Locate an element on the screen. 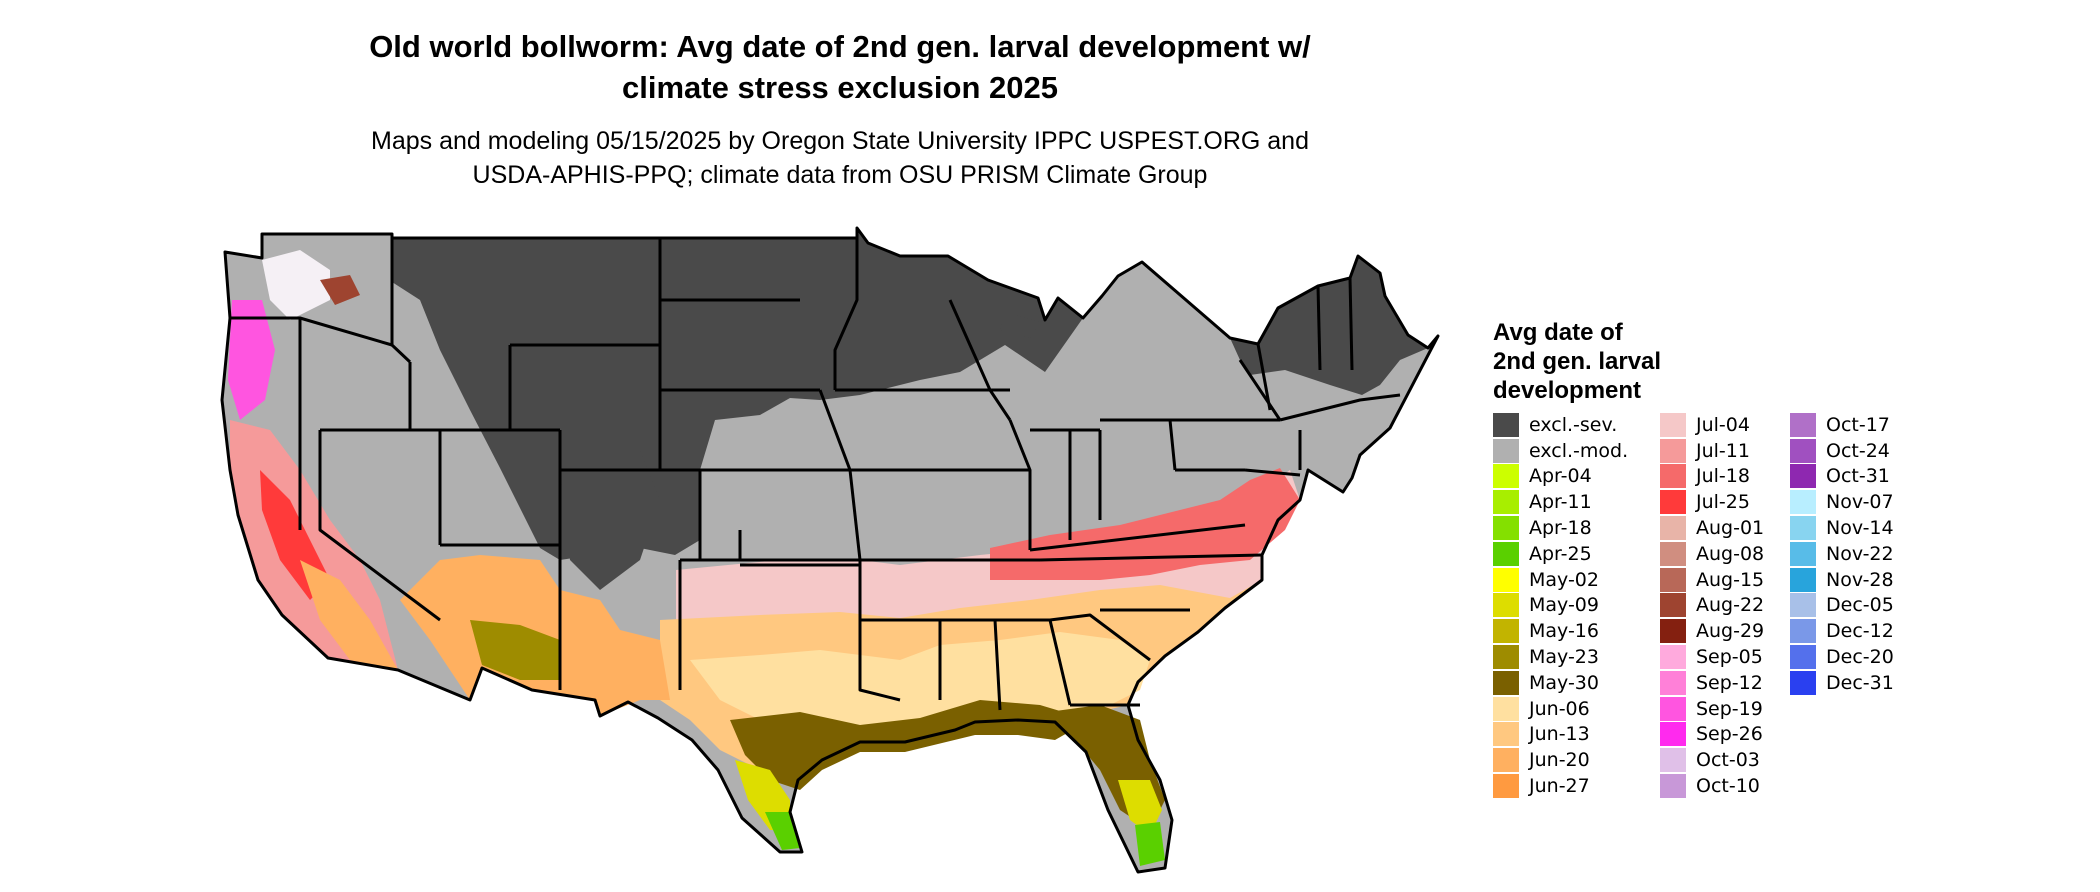 Image resolution: width=2100 pixels, height=892 pixels. legend-label: Jun-20 is located at coordinates (1559, 760).